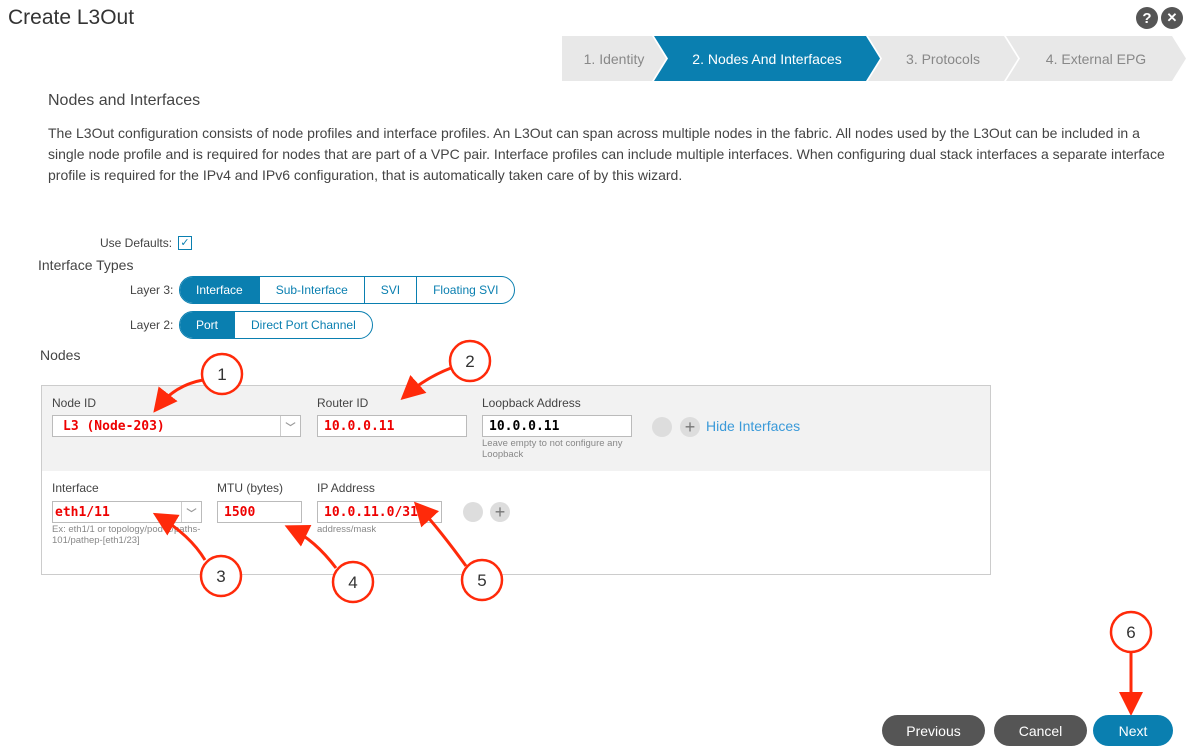 The width and height of the screenshot is (1193, 755). I want to click on add-interface-icon: +, so click(500, 512).